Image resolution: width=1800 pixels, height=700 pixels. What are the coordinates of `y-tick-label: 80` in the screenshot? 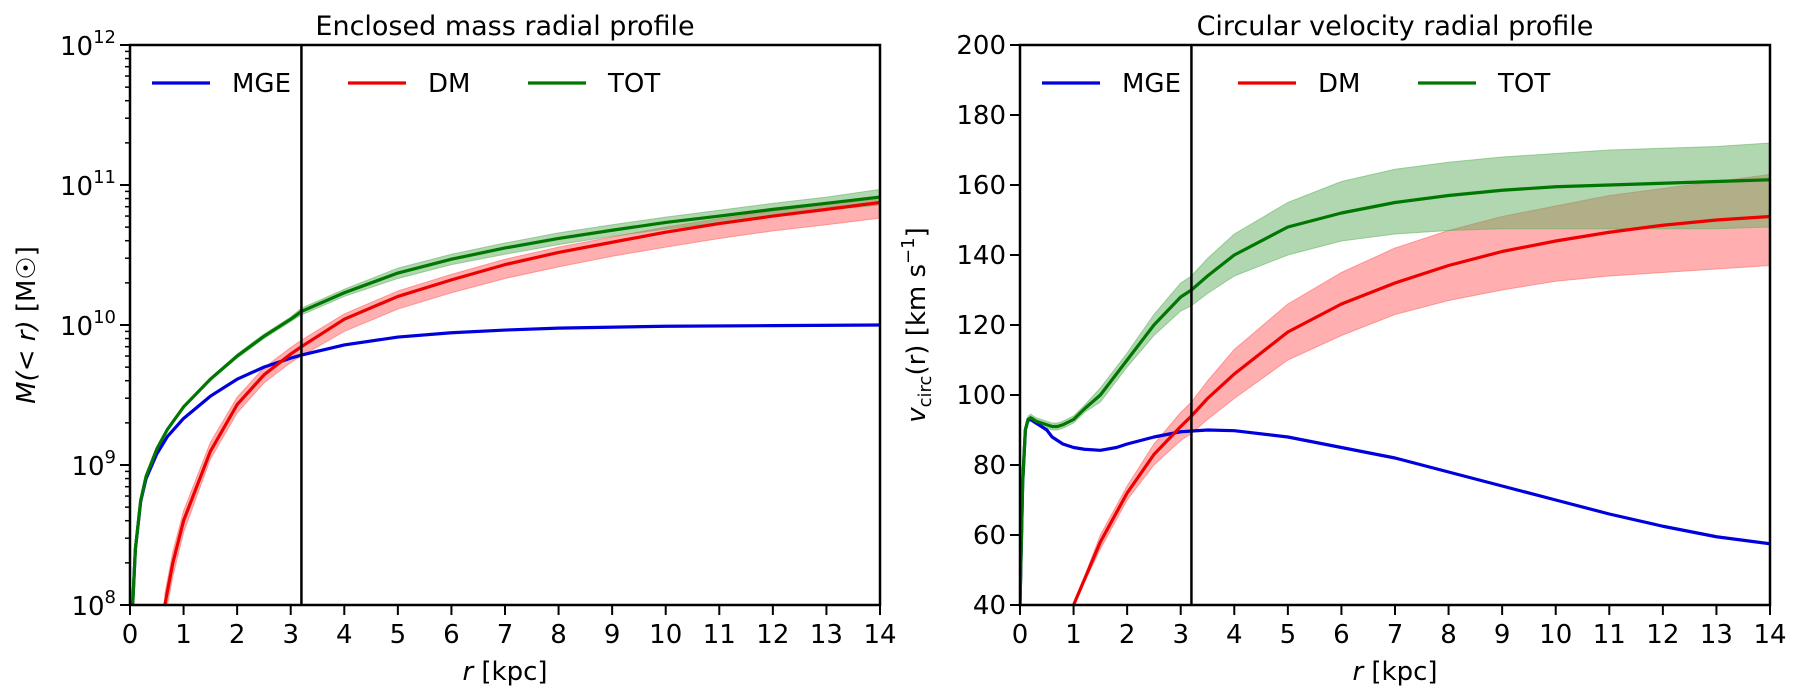 It's located at (989, 466).